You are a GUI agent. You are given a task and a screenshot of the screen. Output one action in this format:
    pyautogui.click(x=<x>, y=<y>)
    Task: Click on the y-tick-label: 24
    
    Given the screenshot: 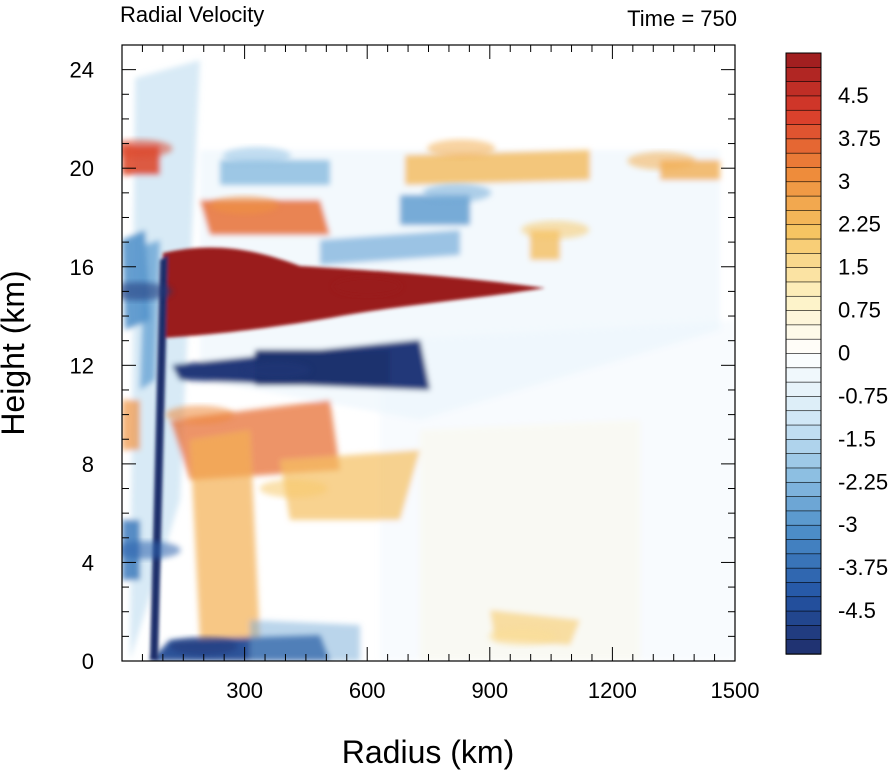 What is the action you would take?
    pyautogui.click(x=82, y=70)
    